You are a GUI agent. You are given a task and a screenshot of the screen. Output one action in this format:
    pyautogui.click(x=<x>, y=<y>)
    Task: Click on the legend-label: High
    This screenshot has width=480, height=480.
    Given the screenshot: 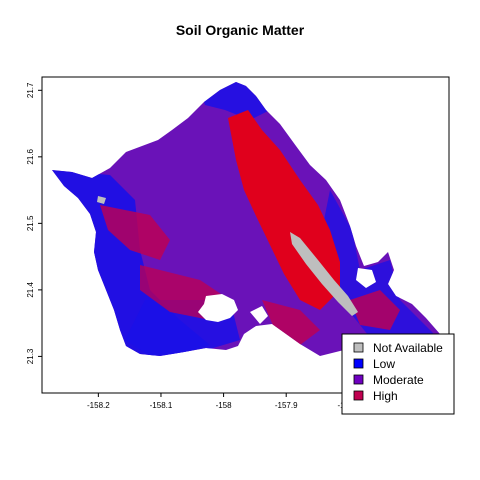 What is the action you would take?
    pyautogui.click(x=385, y=396)
    